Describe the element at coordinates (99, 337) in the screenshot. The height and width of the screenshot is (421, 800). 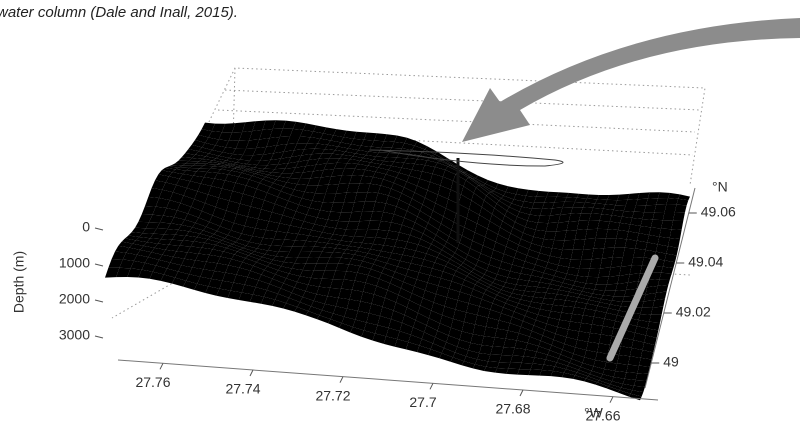
I see `z-tick` at that location.